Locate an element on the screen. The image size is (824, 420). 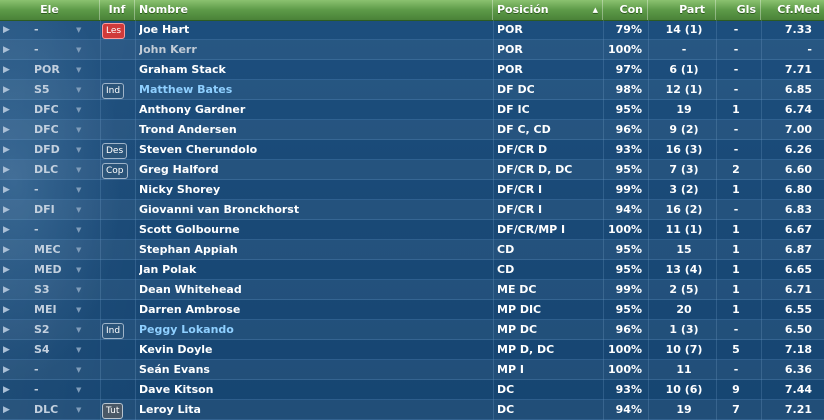
player-name: Dave Kitson is located at coordinates (176, 389).